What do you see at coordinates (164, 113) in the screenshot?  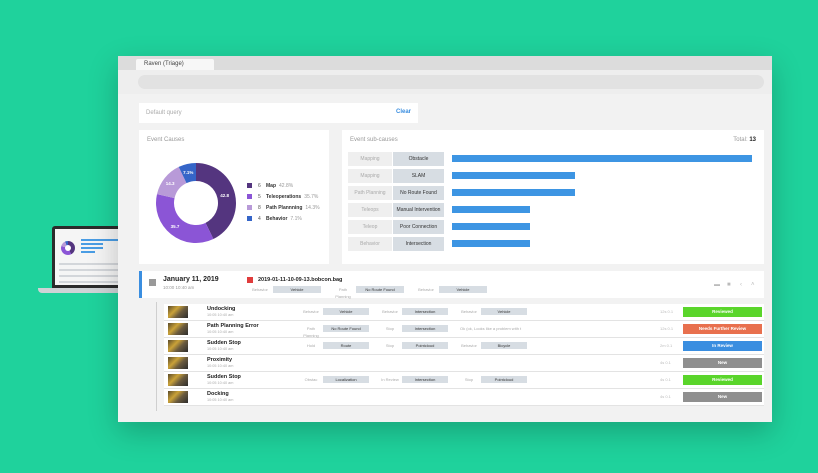 I see `query-input: Default query` at bounding box center [164, 113].